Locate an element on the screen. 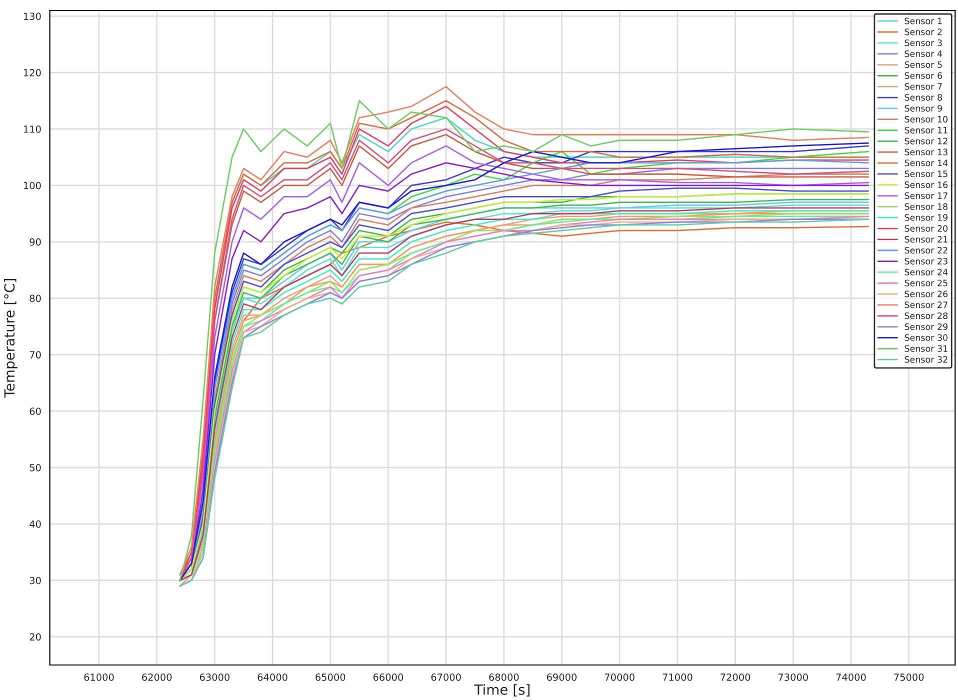 Image resolution: width=958 pixels, height=700 pixels. x-tick-label: 64000 is located at coordinates (273, 677).